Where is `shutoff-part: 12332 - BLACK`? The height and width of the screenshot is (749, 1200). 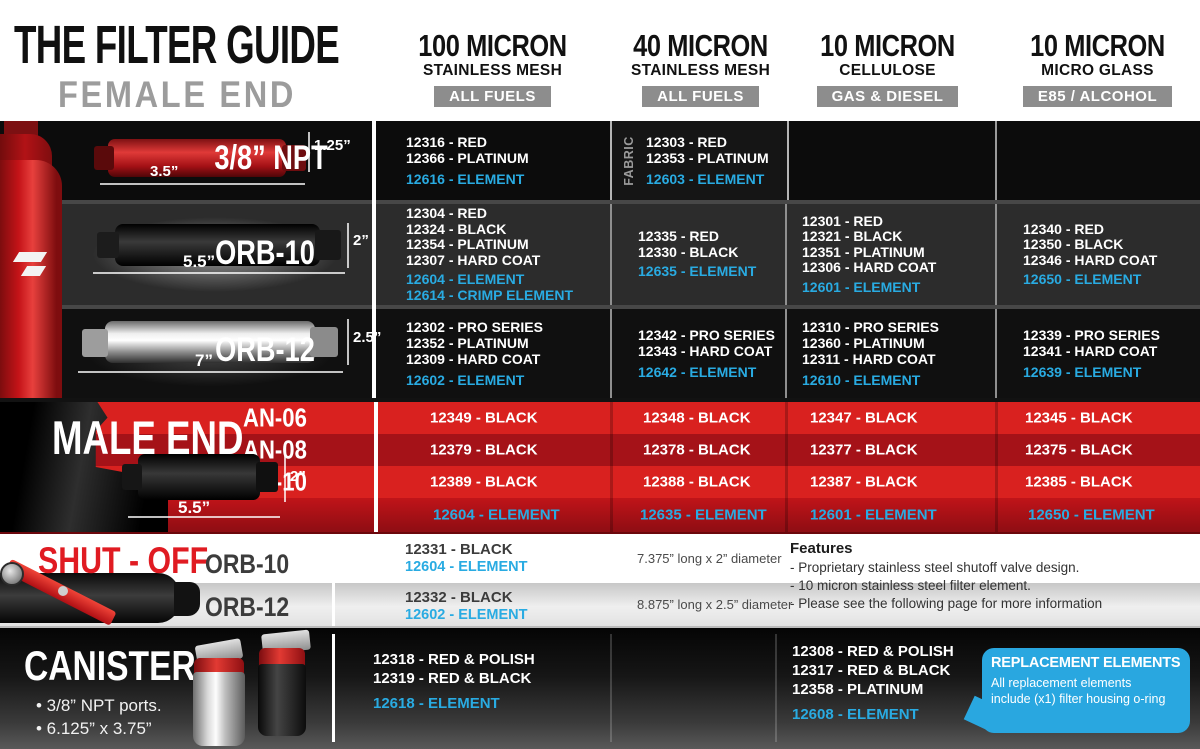 shutoff-part: 12332 - BLACK is located at coordinates (459, 597).